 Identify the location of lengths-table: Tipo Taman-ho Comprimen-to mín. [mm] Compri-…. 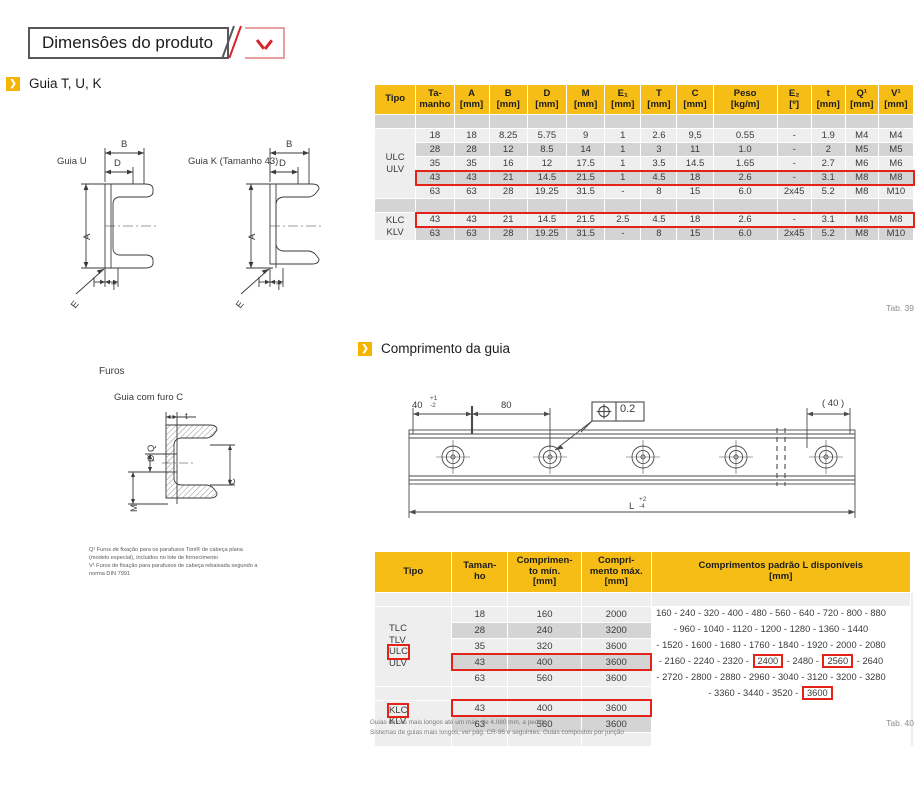
(643, 649).